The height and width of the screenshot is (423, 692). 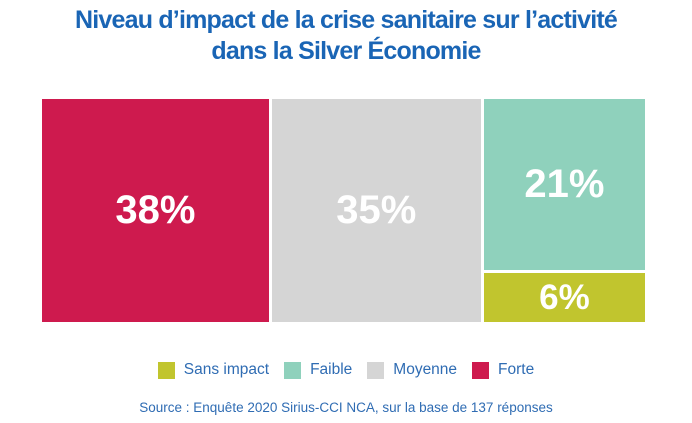 I want to click on legend-swatch-forte, so click(x=481, y=370).